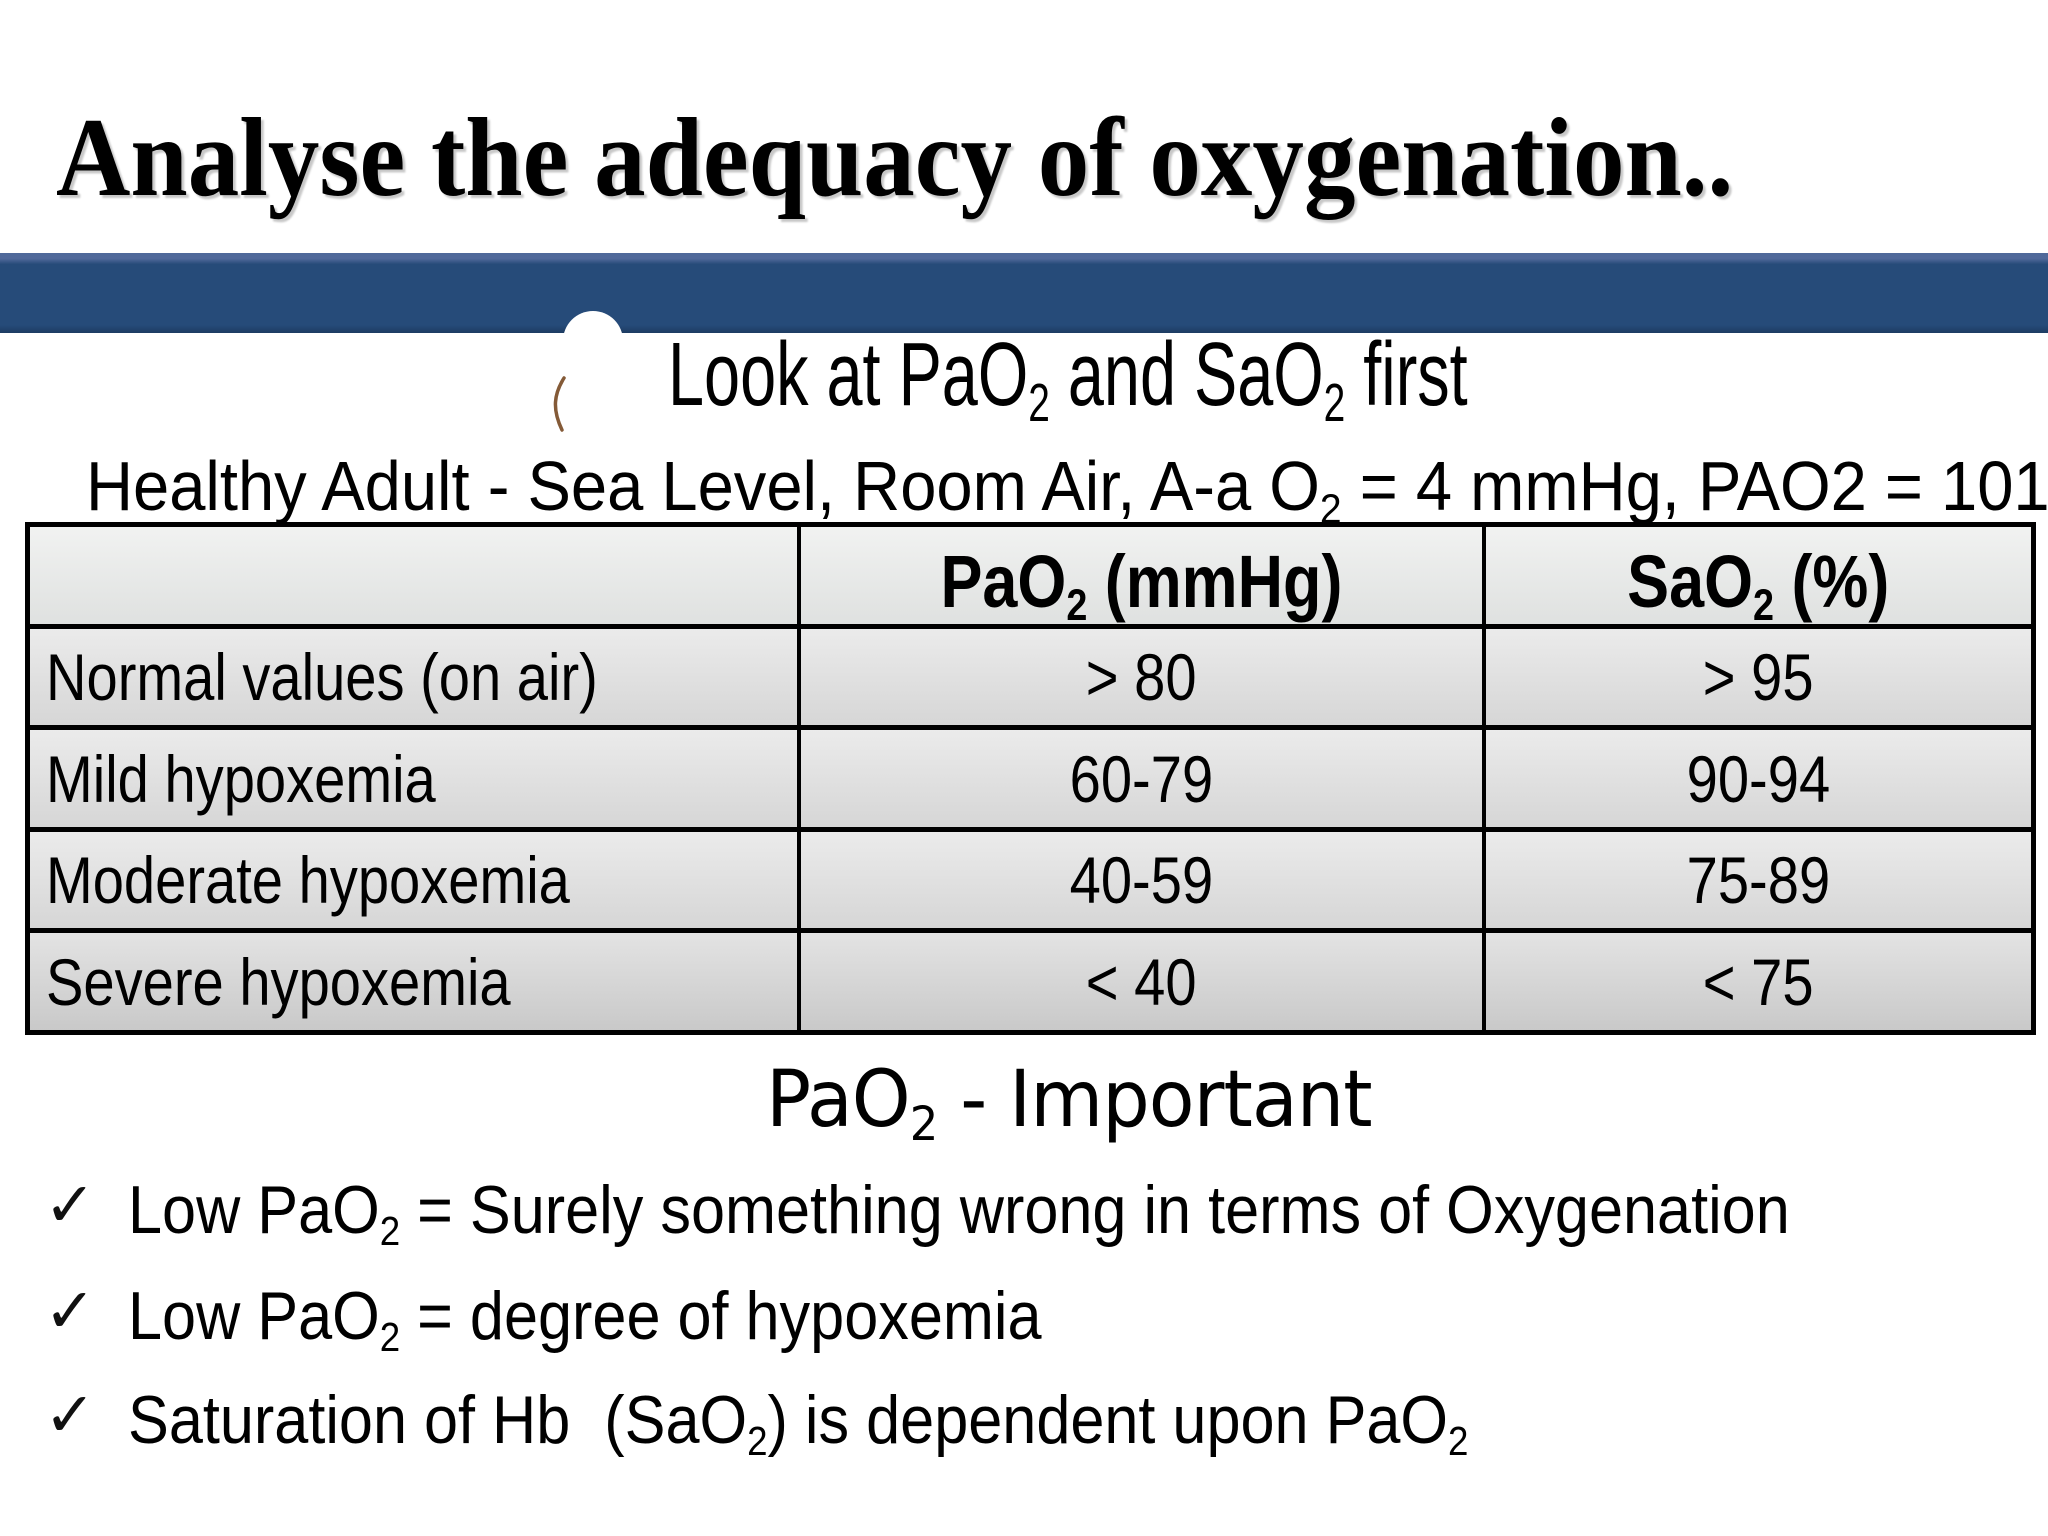 The image size is (2048, 1536). Describe the element at coordinates (278, 981) in the screenshot. I see `row-label-text: Severe hypoxemia` at that location.